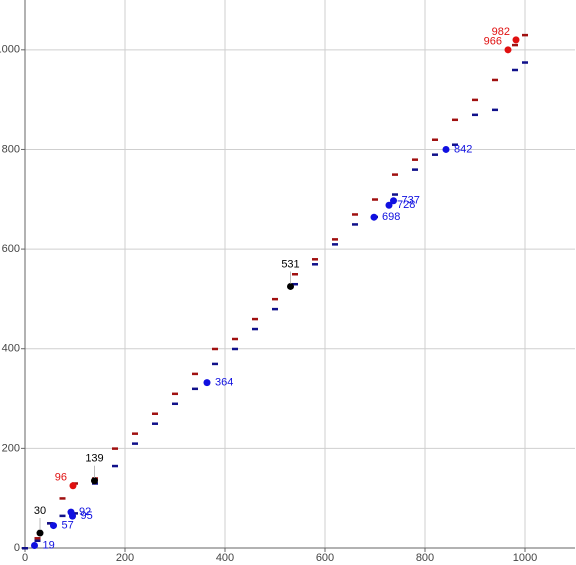 This screenshot has width=576, height=565. I want to click on point-label: 698, so click(391, 217).